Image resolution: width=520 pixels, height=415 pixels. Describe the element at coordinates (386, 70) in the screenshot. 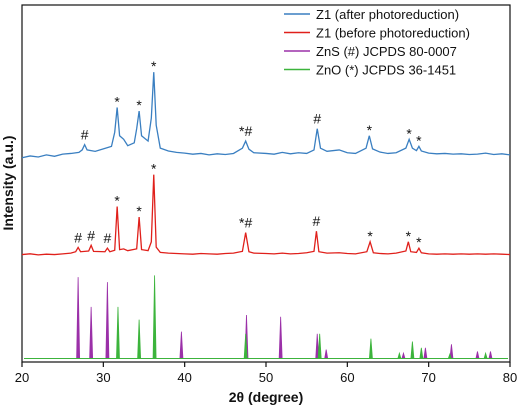

I see `legend-label: ZnO (*) JCPDS 36-1451` at that location.